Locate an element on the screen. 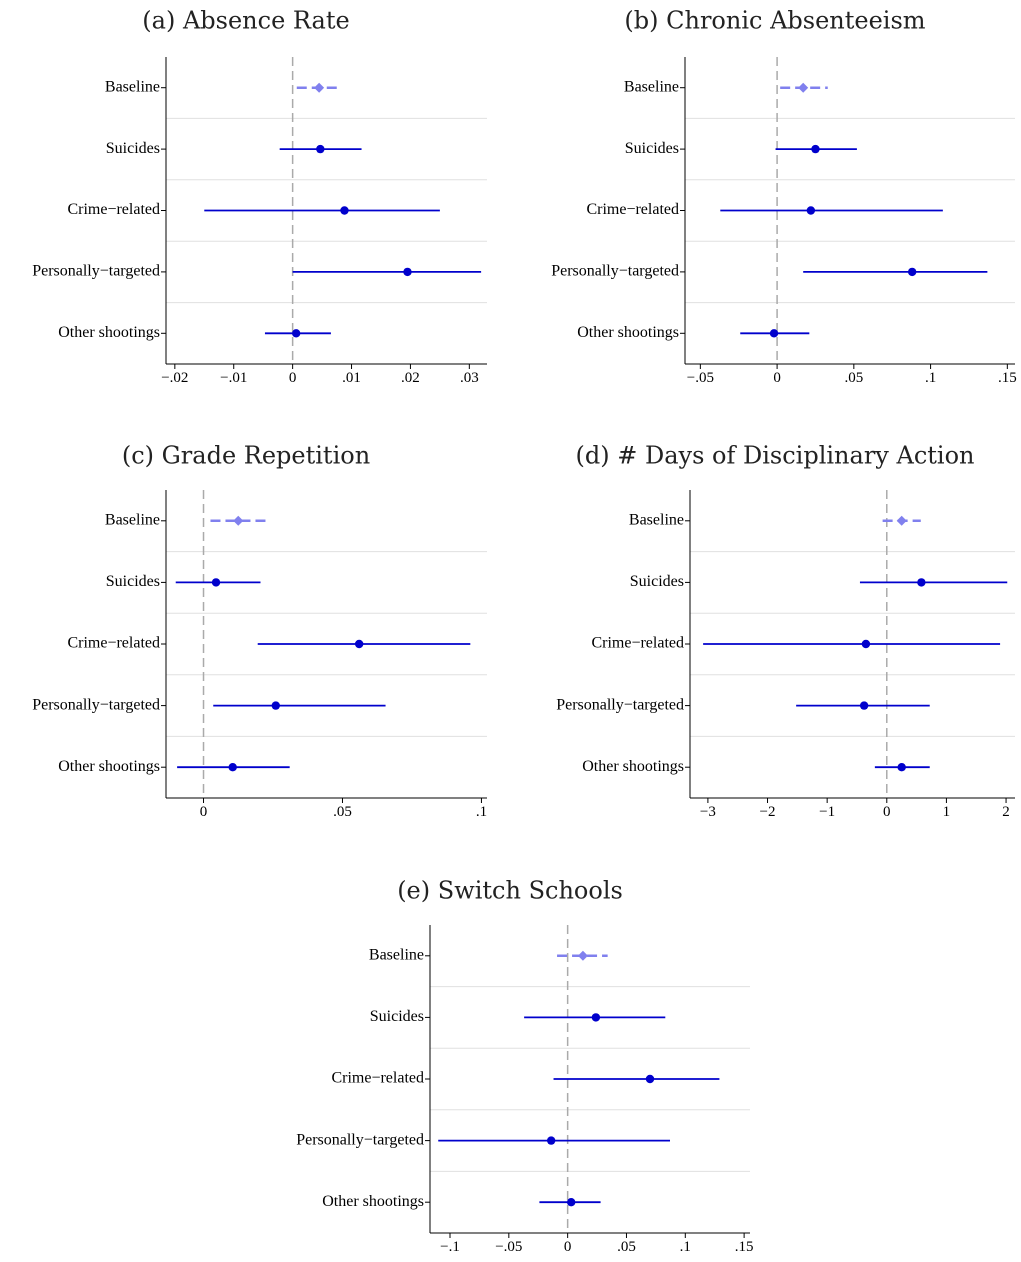 The image size is (1021, 1262). x-tick-label: 2 is located at coordinates (1006, 812).